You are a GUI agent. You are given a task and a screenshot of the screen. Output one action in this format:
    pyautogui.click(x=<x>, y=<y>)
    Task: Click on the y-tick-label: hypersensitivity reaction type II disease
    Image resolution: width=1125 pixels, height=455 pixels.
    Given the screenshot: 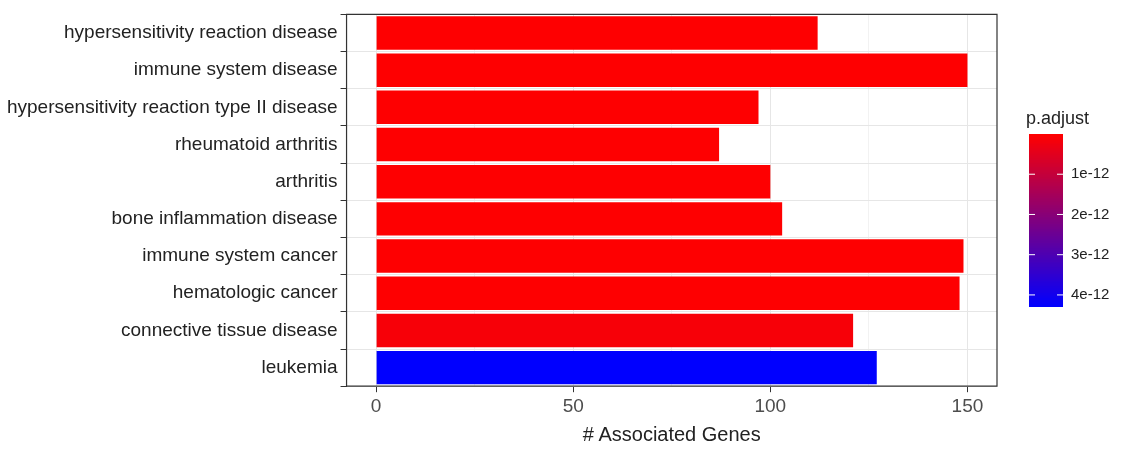 What is the action you would take?
    pyautogui.click(x=172, y=106)
    